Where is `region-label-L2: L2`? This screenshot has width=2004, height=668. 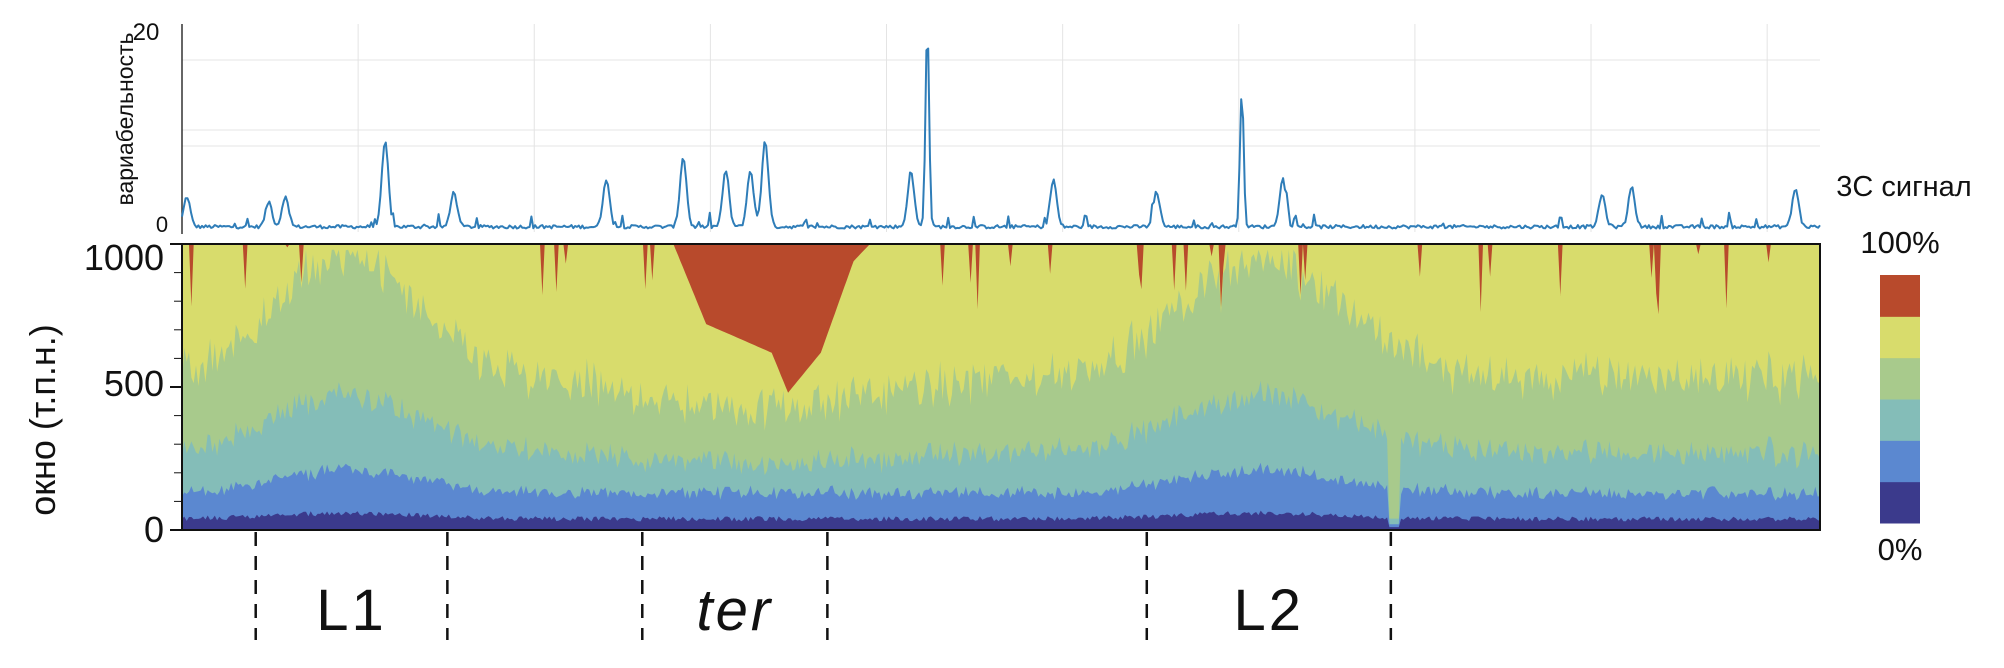 region-label-L2: L2 is located at coordinates (1269, 610).